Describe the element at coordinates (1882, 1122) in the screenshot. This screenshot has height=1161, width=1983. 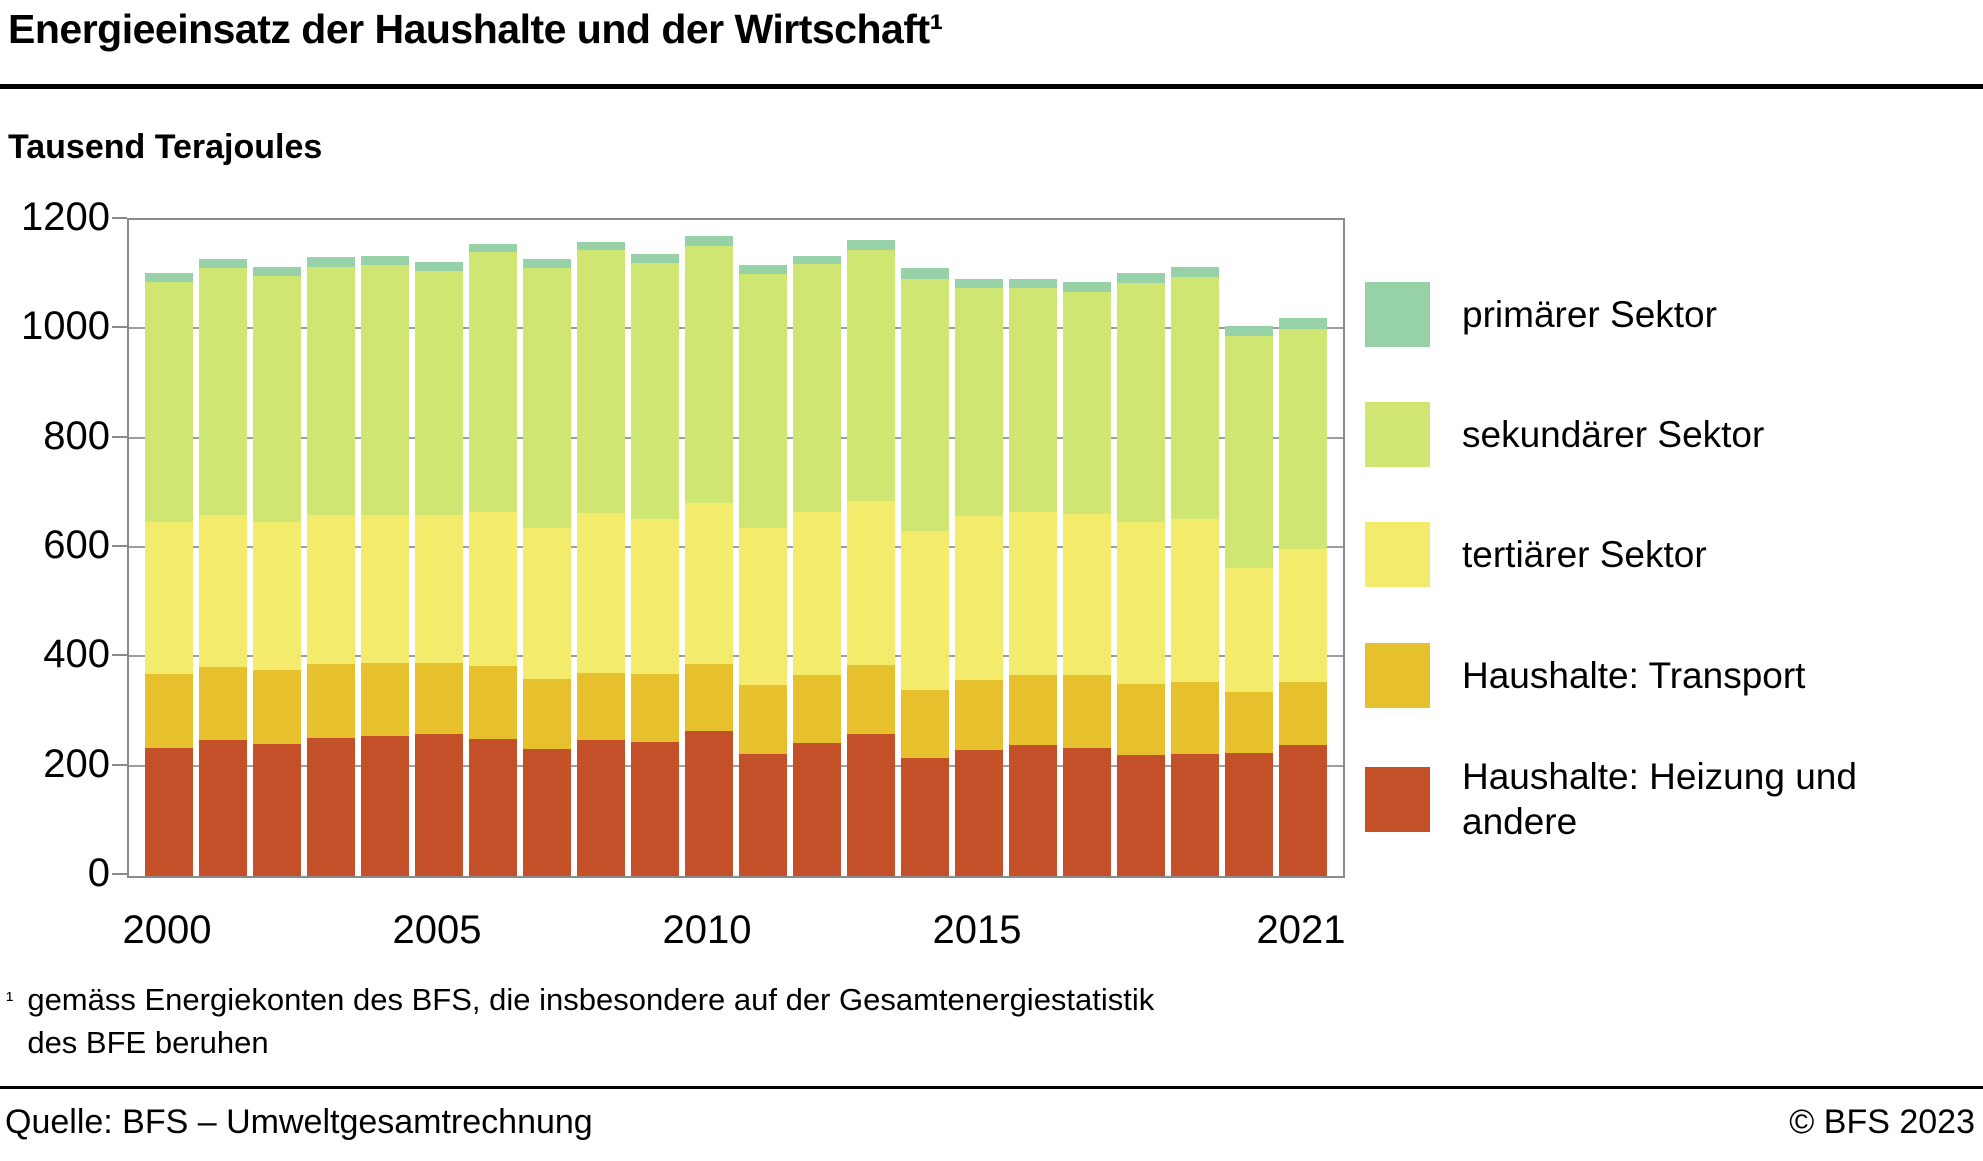
I see `copyright-label: © BFS 2023` at that location.